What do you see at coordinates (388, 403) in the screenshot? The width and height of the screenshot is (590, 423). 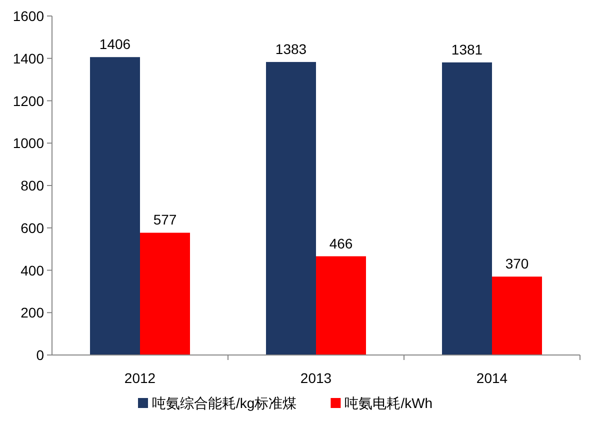 I see `legend-label: 吨氨电耗/kWh` at bounding box center [388, 403].